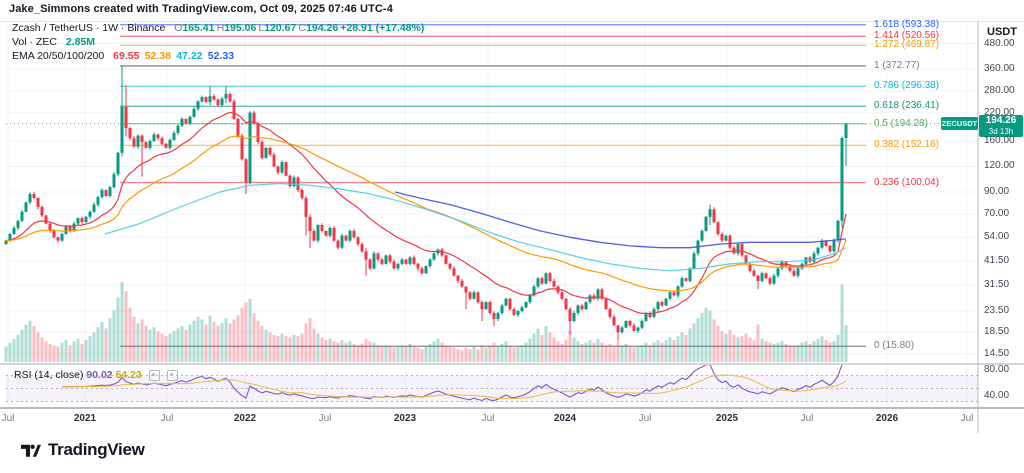  What do you see at coordinates (907, 44) in the screenshot?
I see `fib-level-label: 1.272 (469.87)` at bounding box center [907, 44].